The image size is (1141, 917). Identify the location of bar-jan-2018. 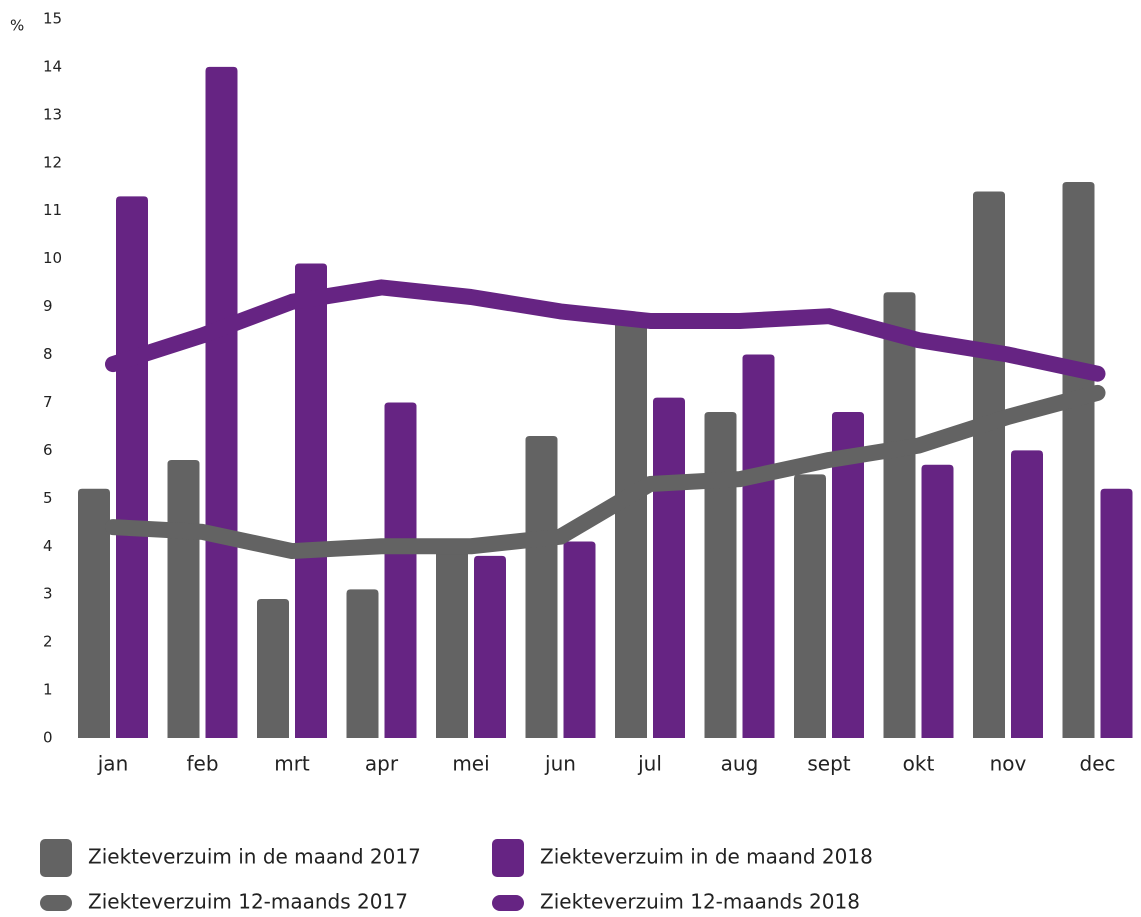
(132, 467).